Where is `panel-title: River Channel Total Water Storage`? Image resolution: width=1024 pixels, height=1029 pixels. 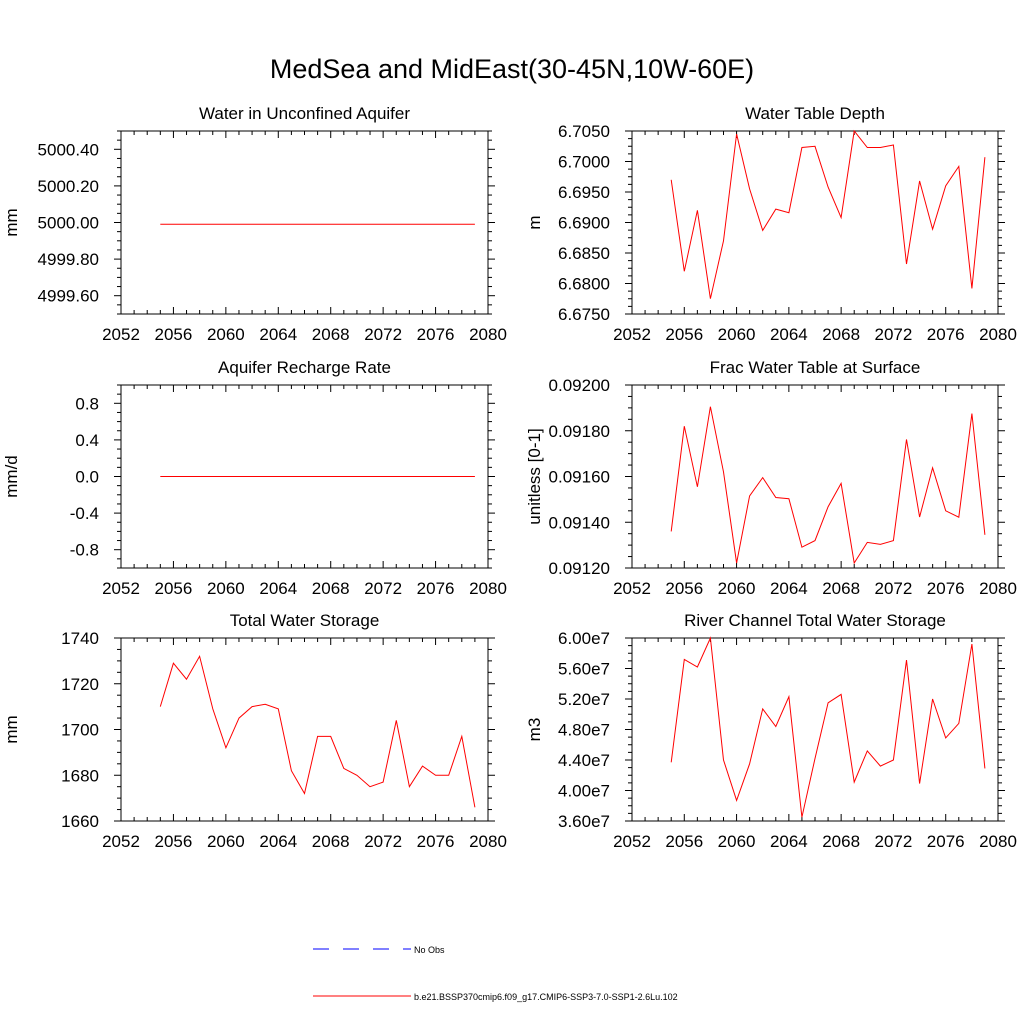
panel-title: River Channel Total Water Storage is located at coordinates (815, 620).